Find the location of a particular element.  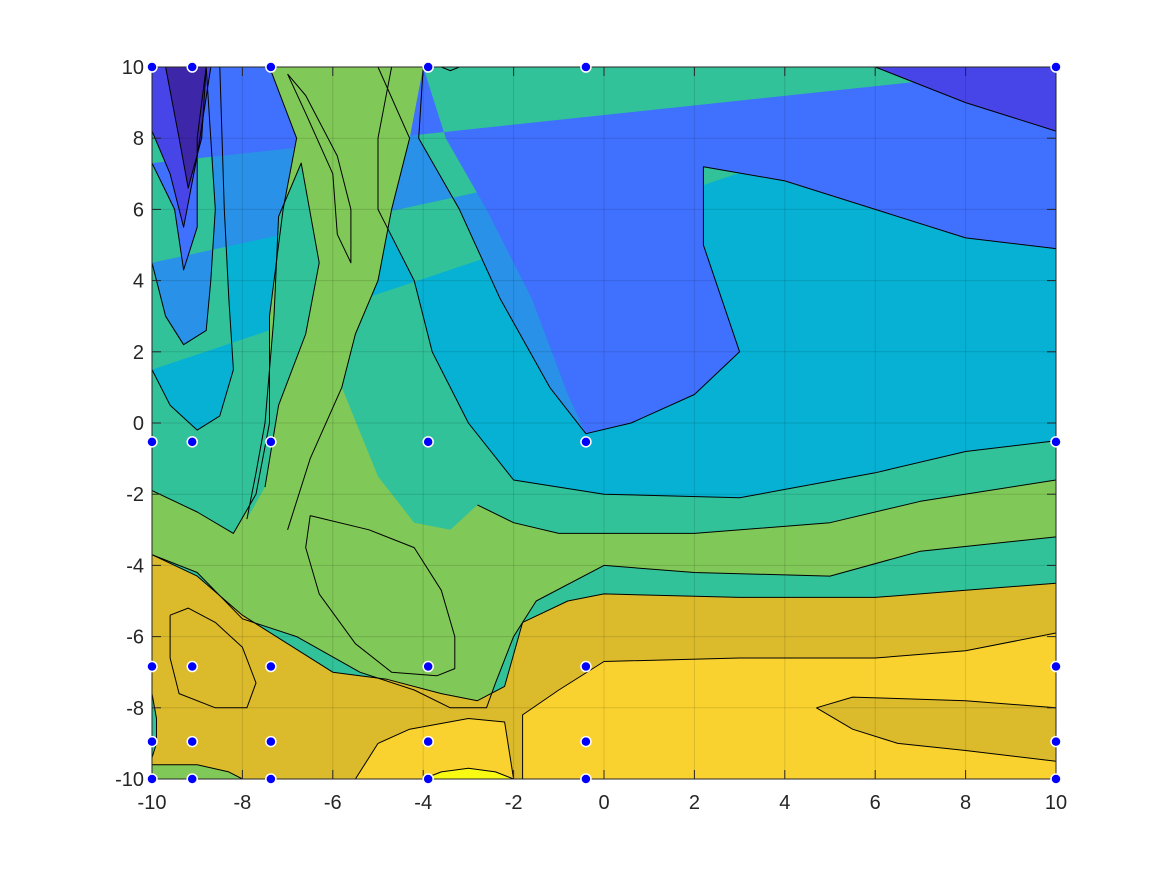

y-tick-label: 4 is located at coordinates (138, 282).